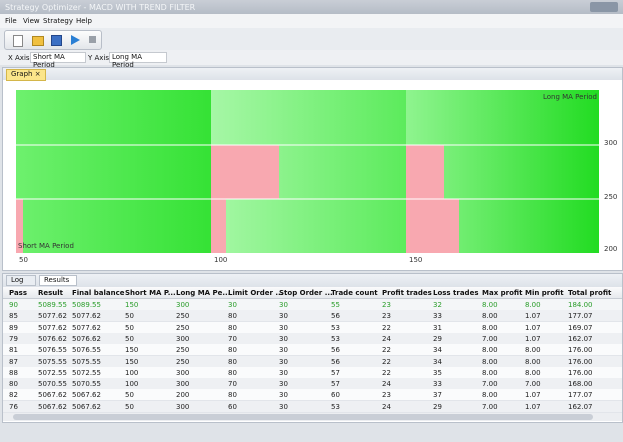 The width and height of the screenshot is (623, 442). I want to click on horizontal-scrollbar, so click(312, 417).